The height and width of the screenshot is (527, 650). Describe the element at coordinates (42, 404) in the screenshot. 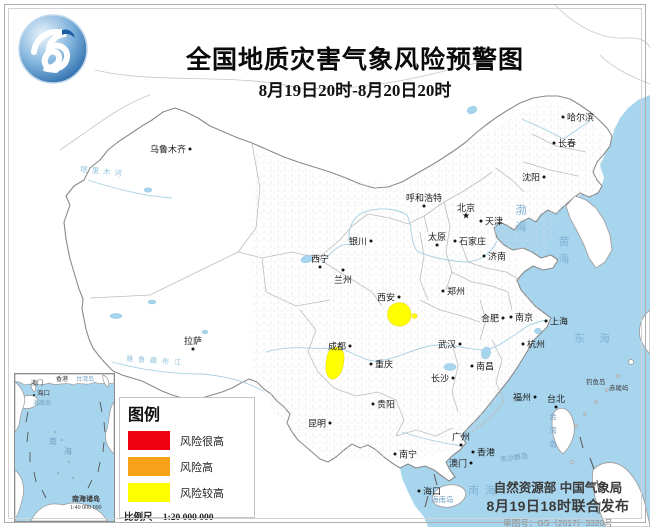

I see `inset-label: 海南岛` at that location.